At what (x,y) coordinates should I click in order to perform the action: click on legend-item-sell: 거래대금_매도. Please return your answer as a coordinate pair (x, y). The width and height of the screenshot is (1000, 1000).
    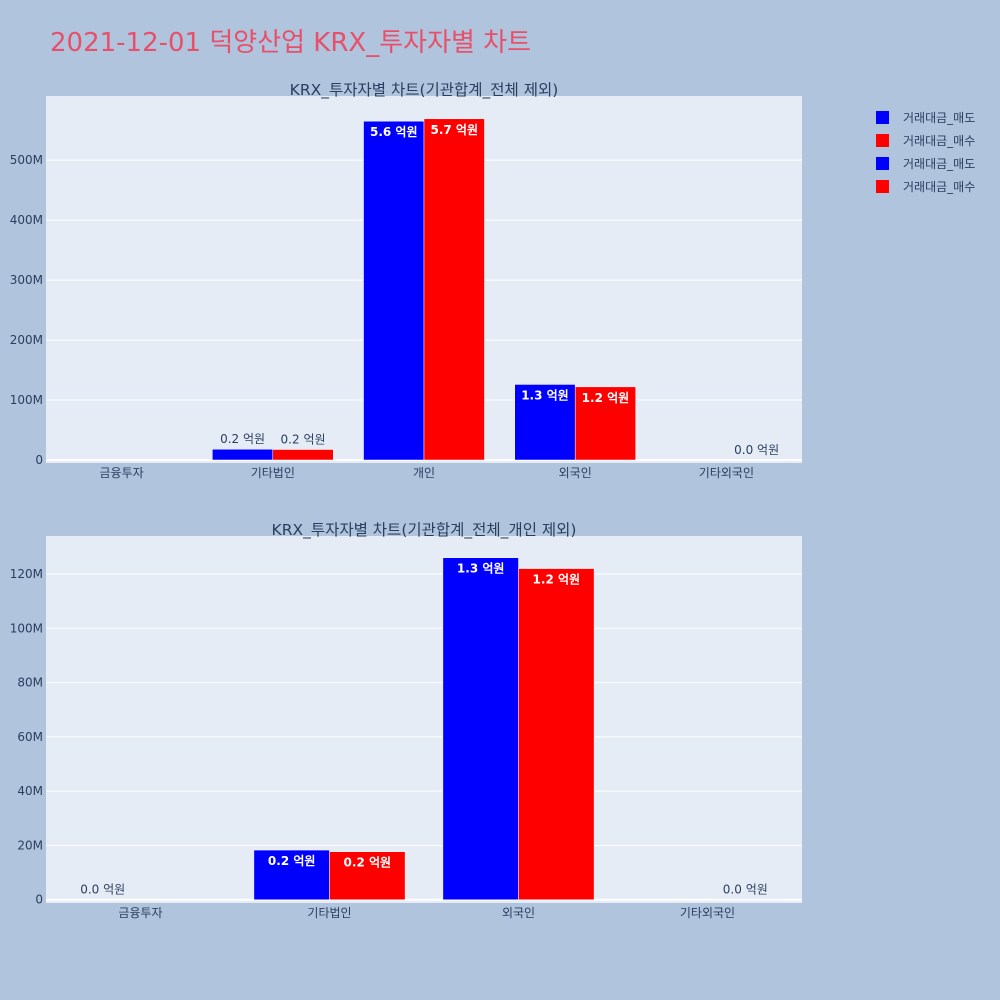
    Looking at the image, I should click on (925, 117).